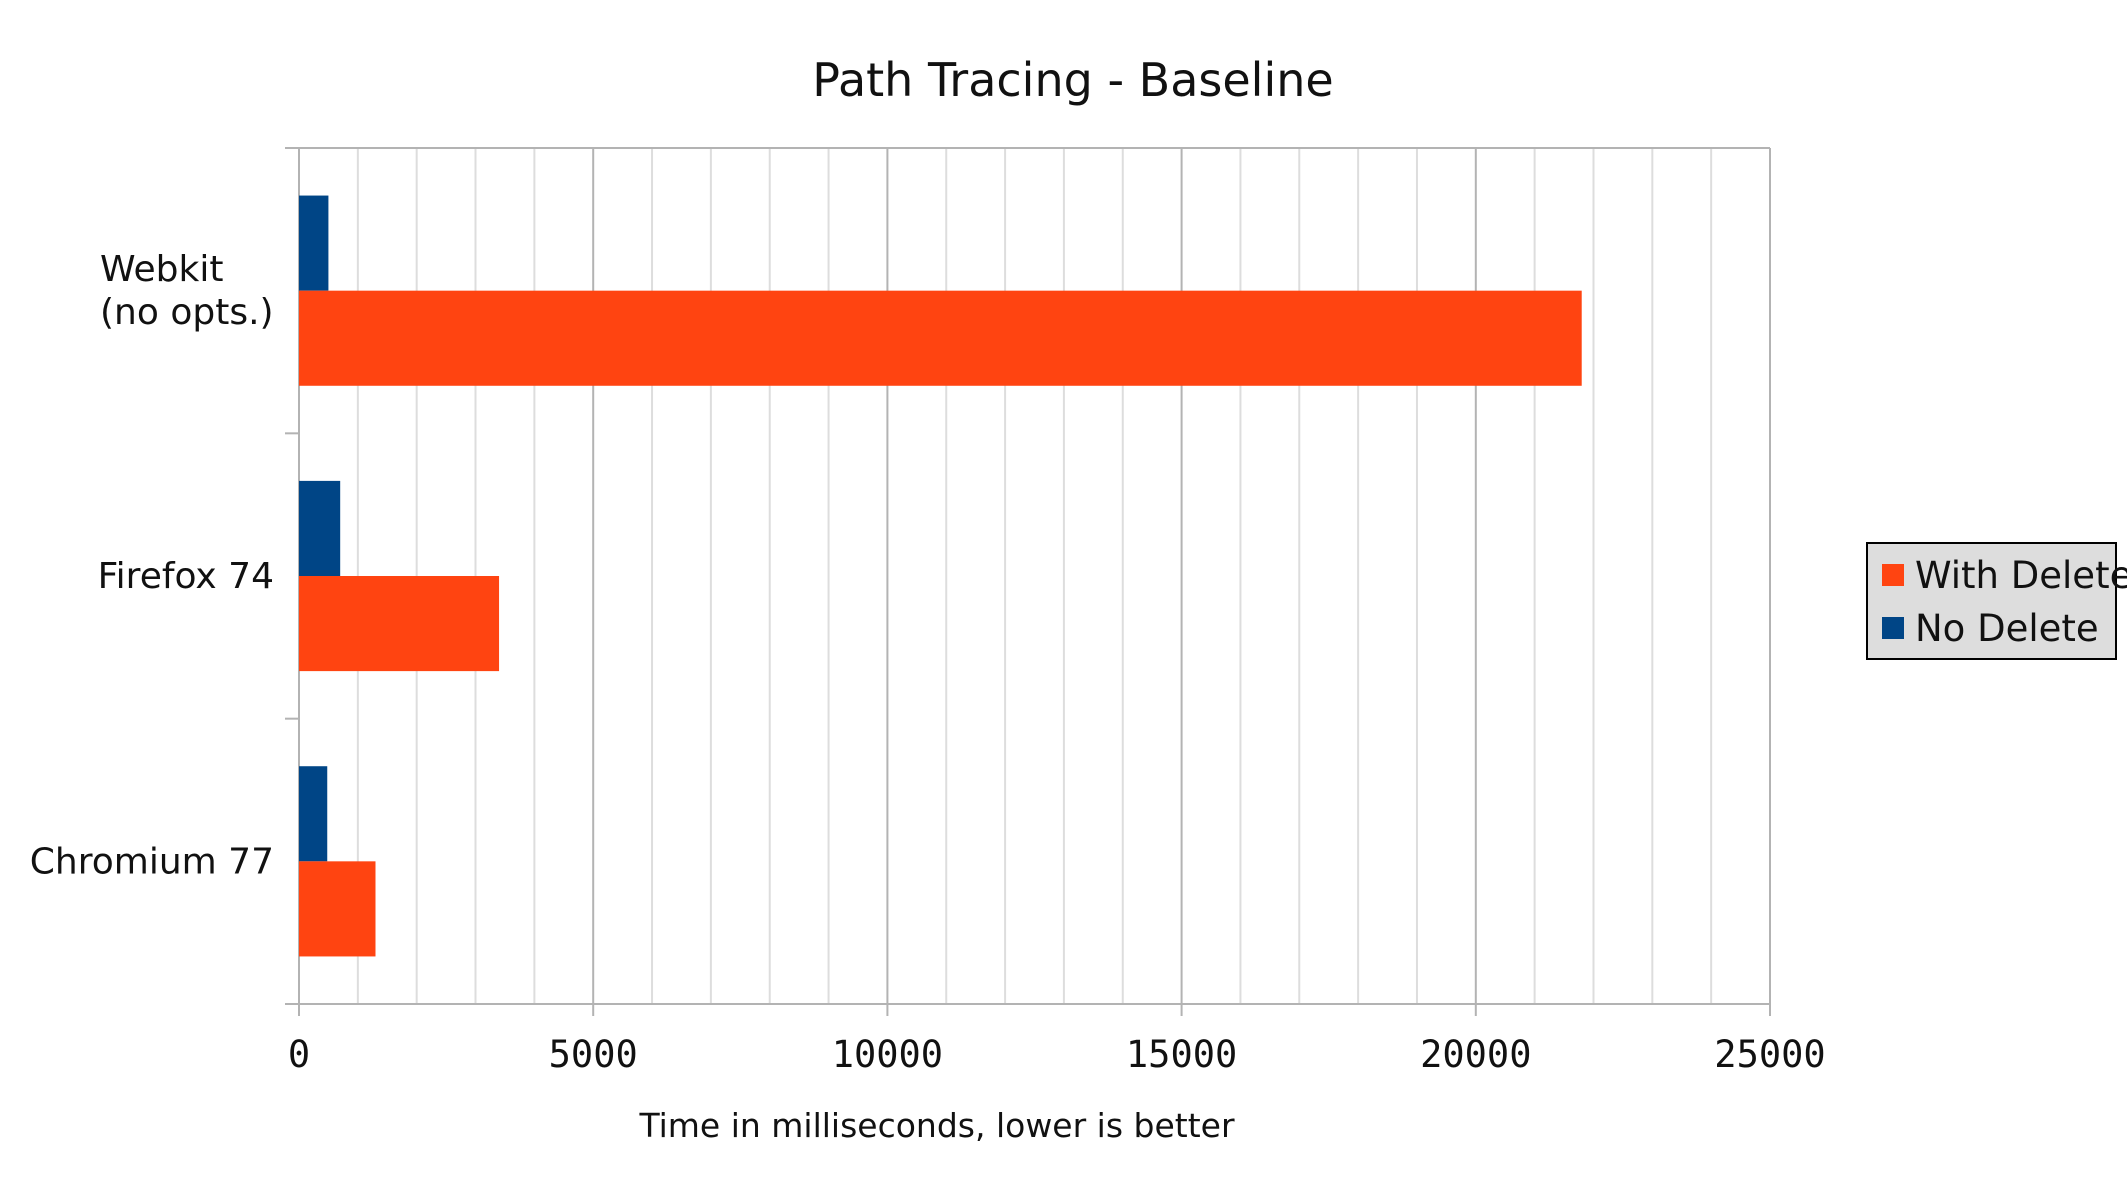 This screenshot has width=2127, height=1200. Describe the element at coordinates (2007, 628) in the screenshot. I see `legend-label: No Delete` at that location.